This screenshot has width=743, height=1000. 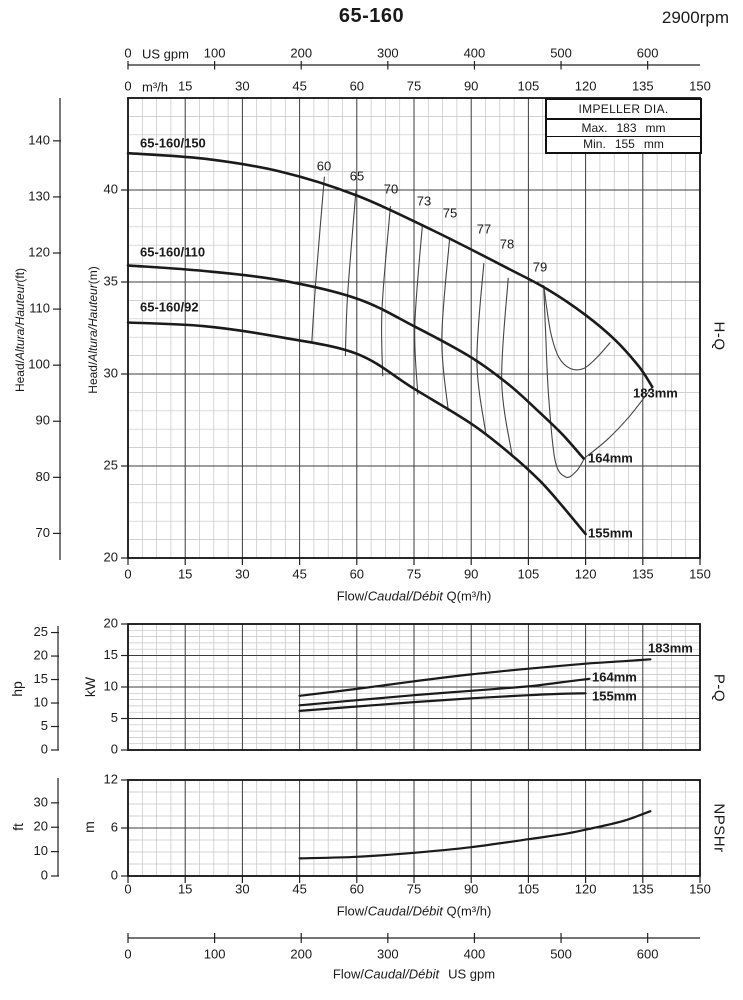 I want to click on efficiency-label-70: 70, so click(x=391, y=188).